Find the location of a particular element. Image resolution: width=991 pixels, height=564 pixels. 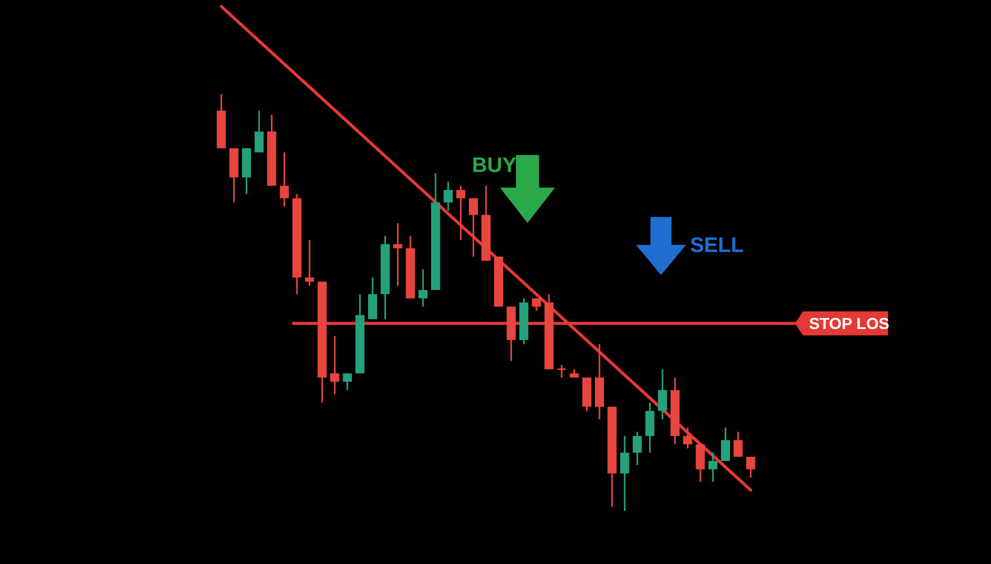

annotation: BUY is located at coordinates (494, 166).